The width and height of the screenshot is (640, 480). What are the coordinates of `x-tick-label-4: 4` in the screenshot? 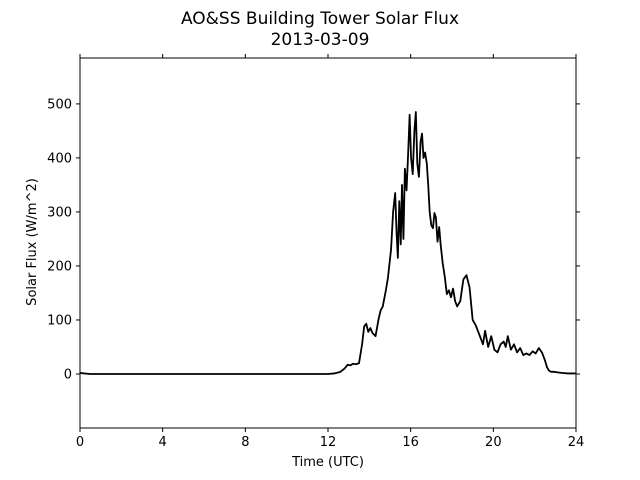 It's located at (163, 442).